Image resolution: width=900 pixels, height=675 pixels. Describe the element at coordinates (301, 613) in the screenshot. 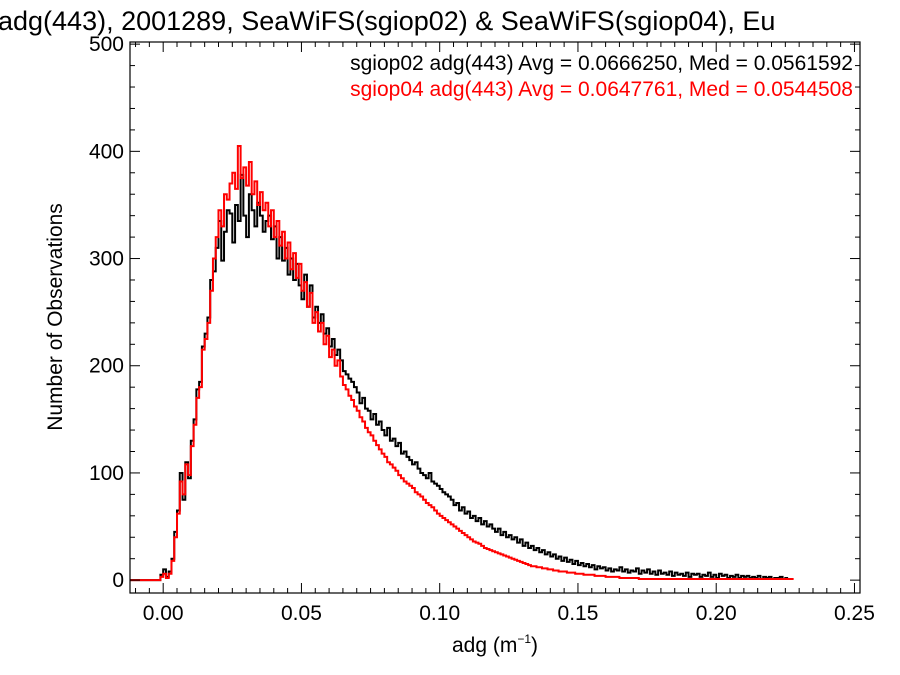

I see `x-tick-label: 0.05` at that location.